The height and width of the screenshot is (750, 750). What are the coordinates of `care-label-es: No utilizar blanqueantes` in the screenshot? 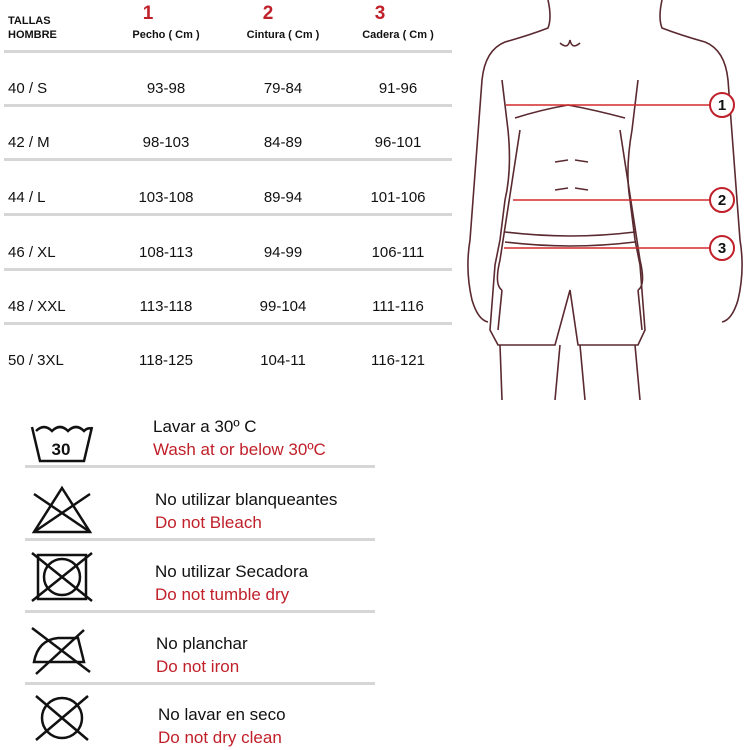 It's located at (246, 499).